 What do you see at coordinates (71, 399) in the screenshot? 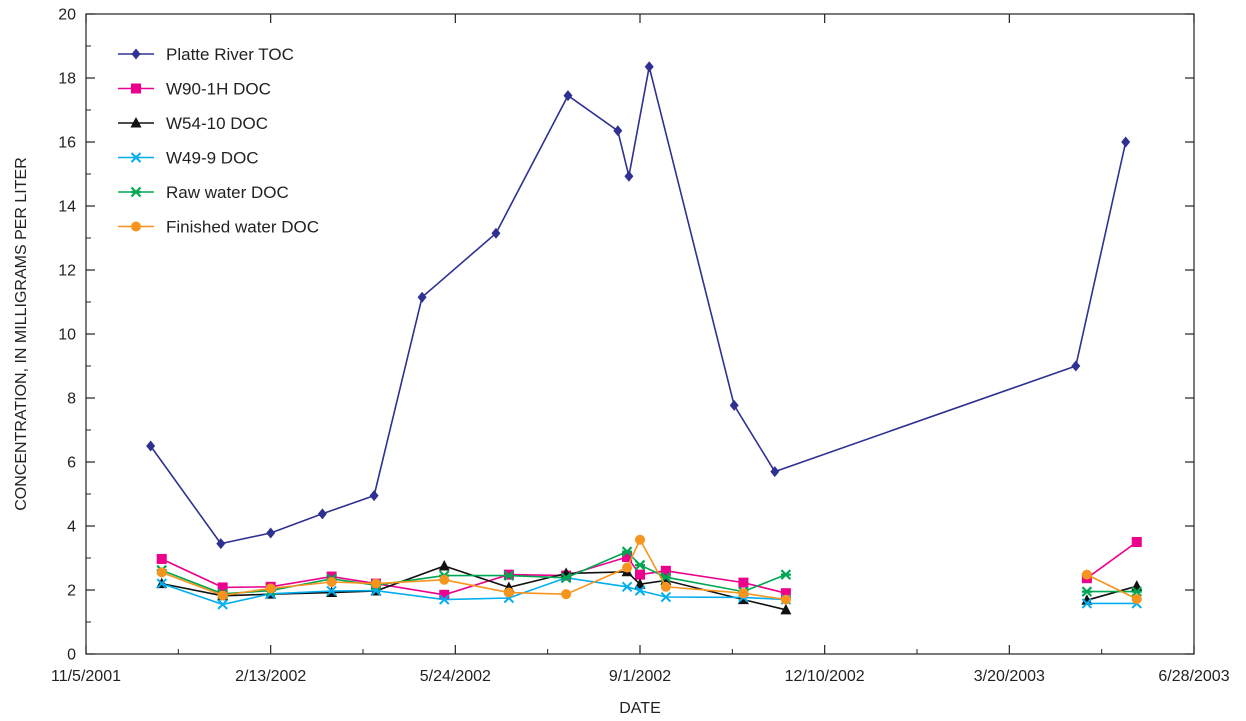
I see `y-tick-label: 8` at bounding box center [71, 399].